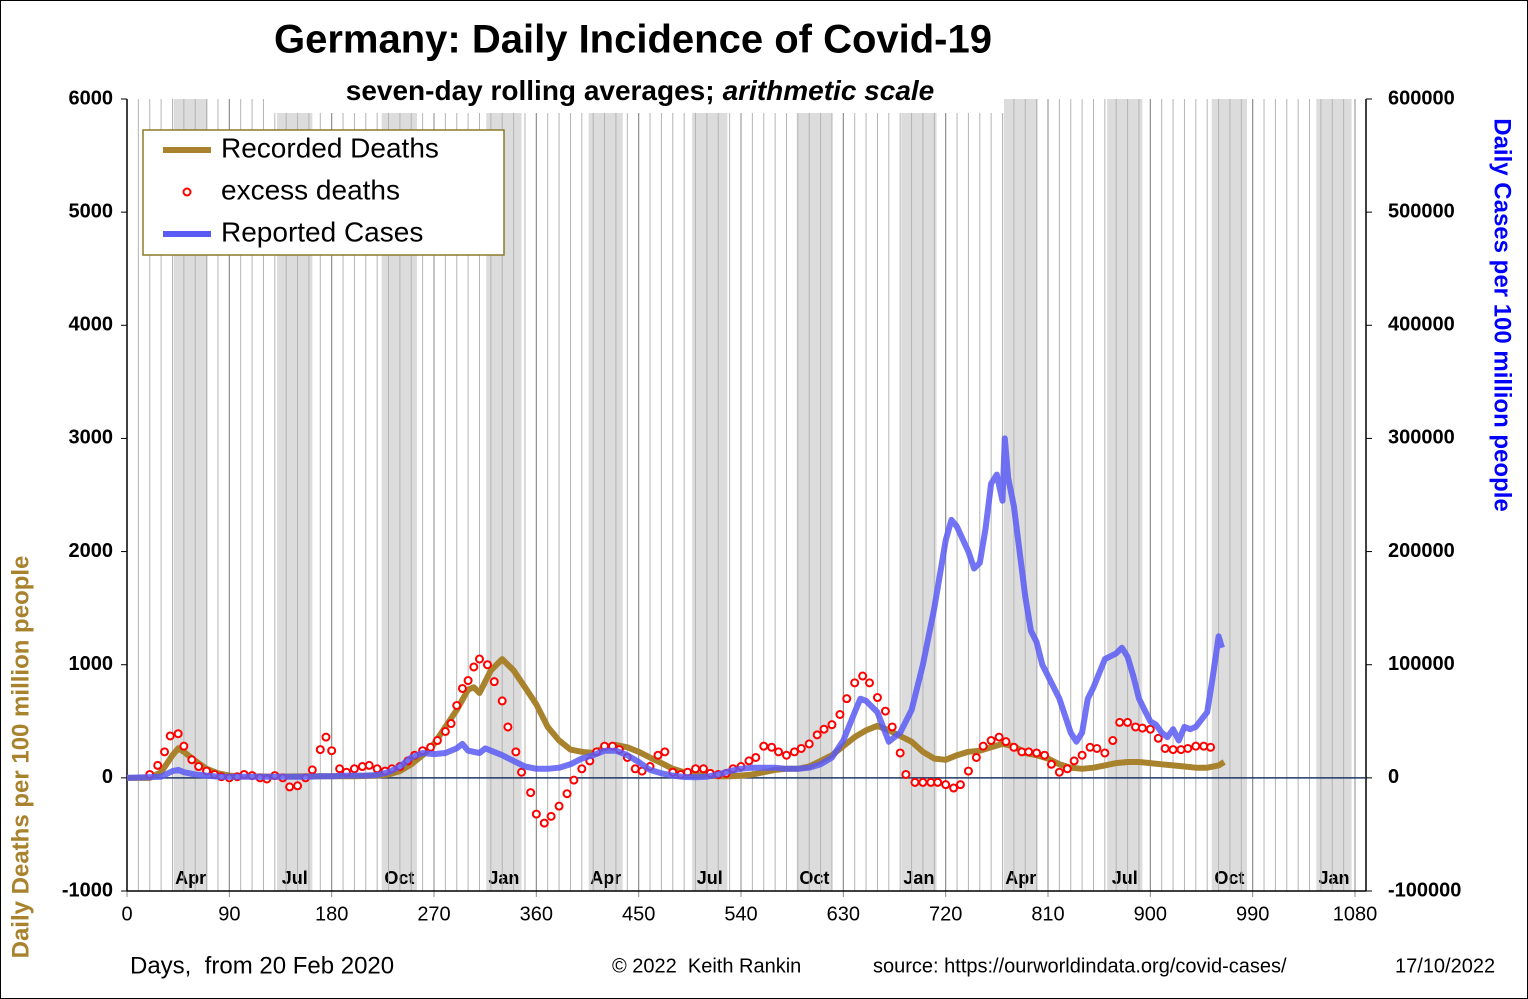  What do you see at coordinates (310, 189) in the screenshot?
I see `legend-label: excess deaths` at bounding box center [310, 189].